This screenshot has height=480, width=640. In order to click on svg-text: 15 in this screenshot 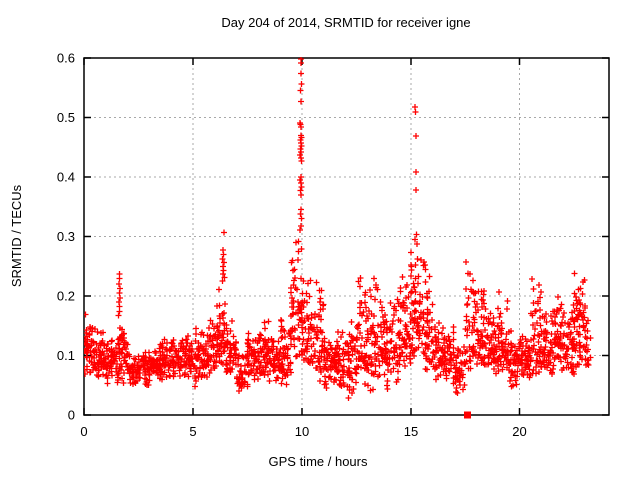, I will do `click(411, 431)`.